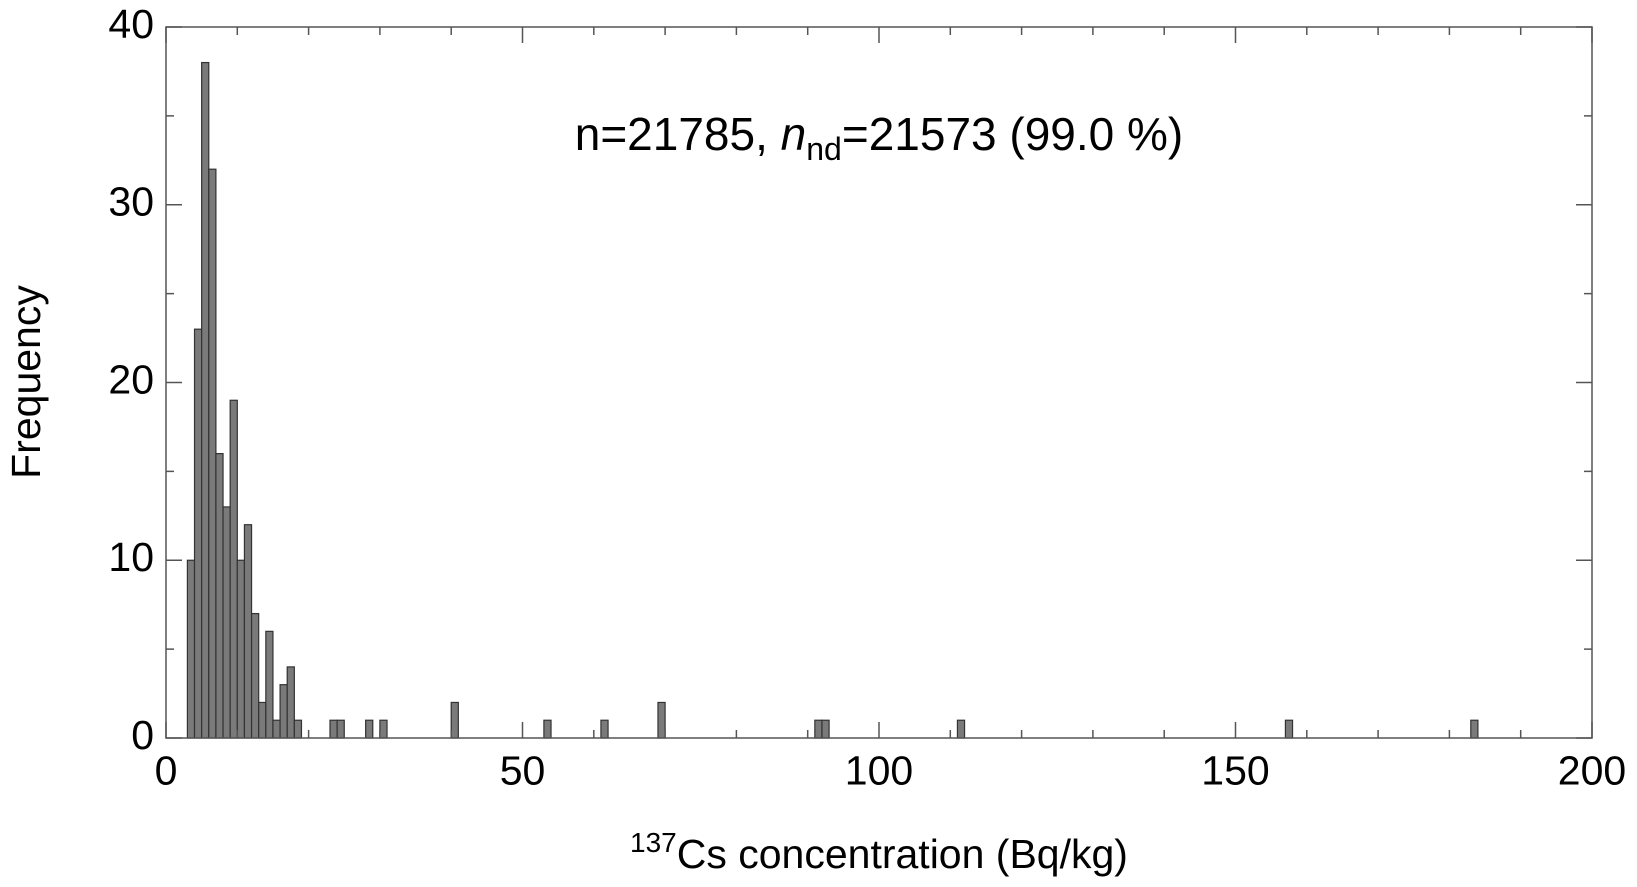 Image resolution: width=1637 pixels, height=887 pixels. Describe the element at coordinates (794, 134) in the screenshot. I see `annotation-text: n` at that location.